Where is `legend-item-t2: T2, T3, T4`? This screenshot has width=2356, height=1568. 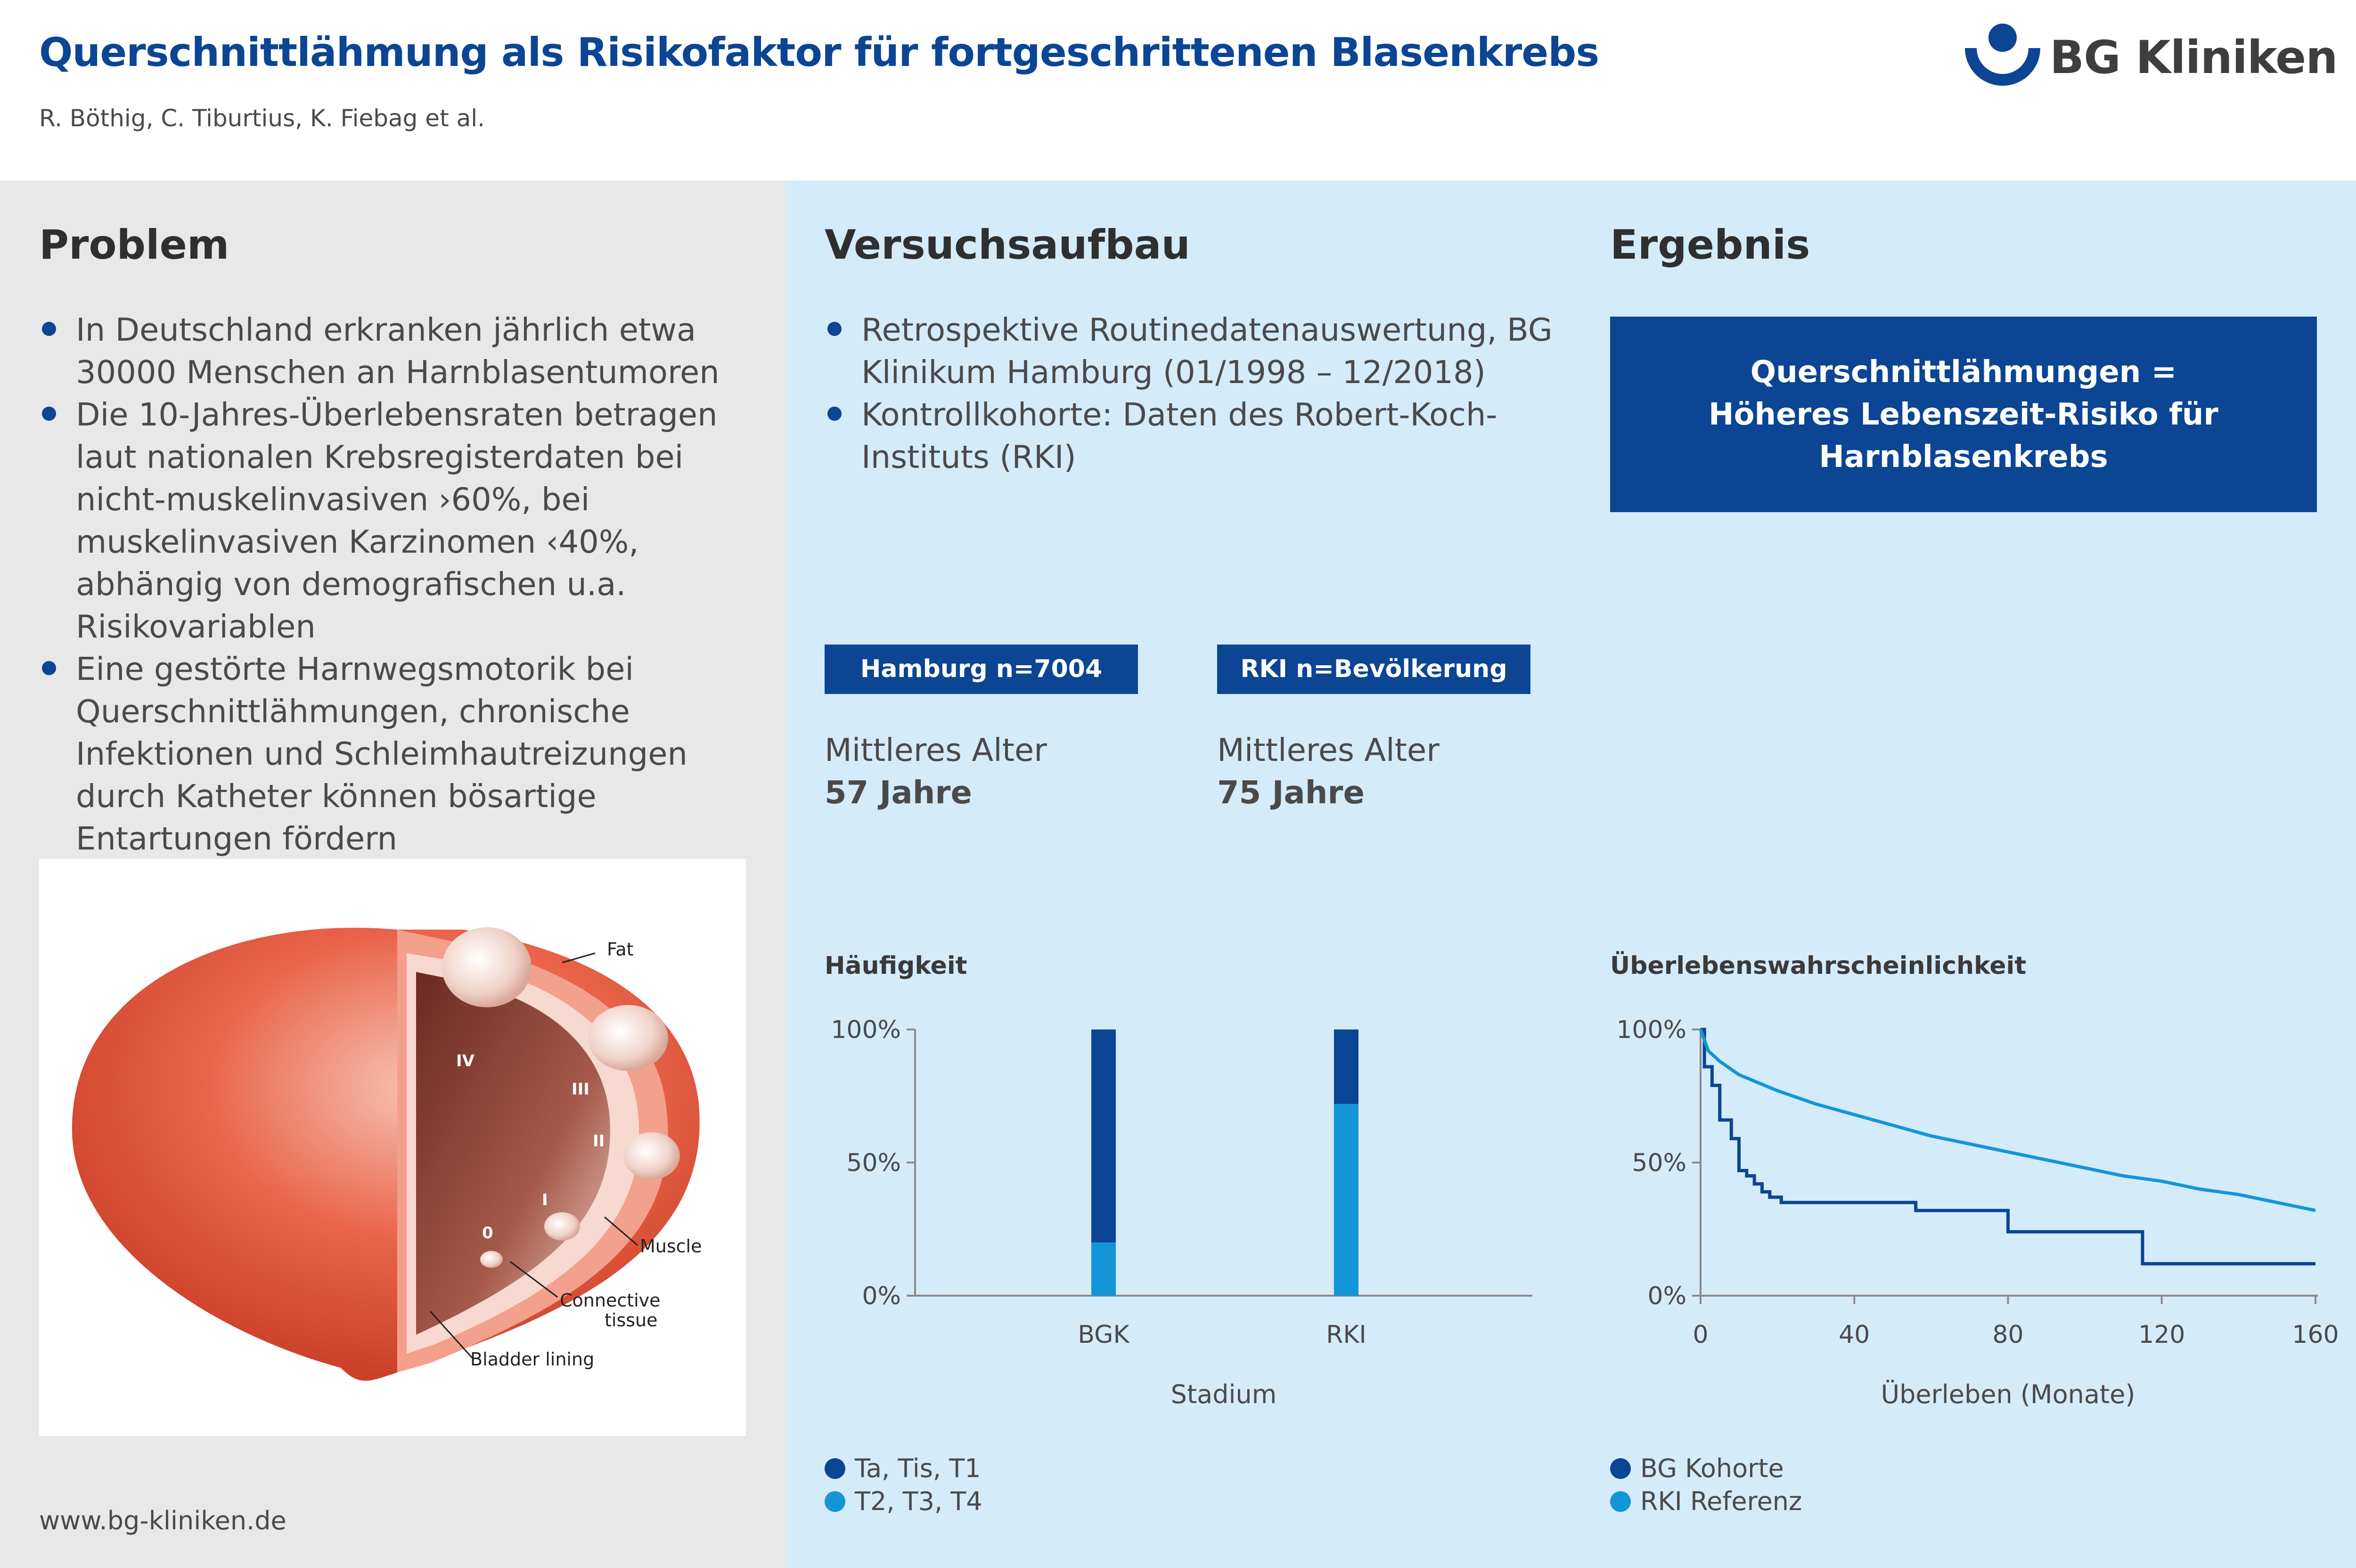
legend-item-t2: T2, T3, T4 is located at coordinates (903, 1501).